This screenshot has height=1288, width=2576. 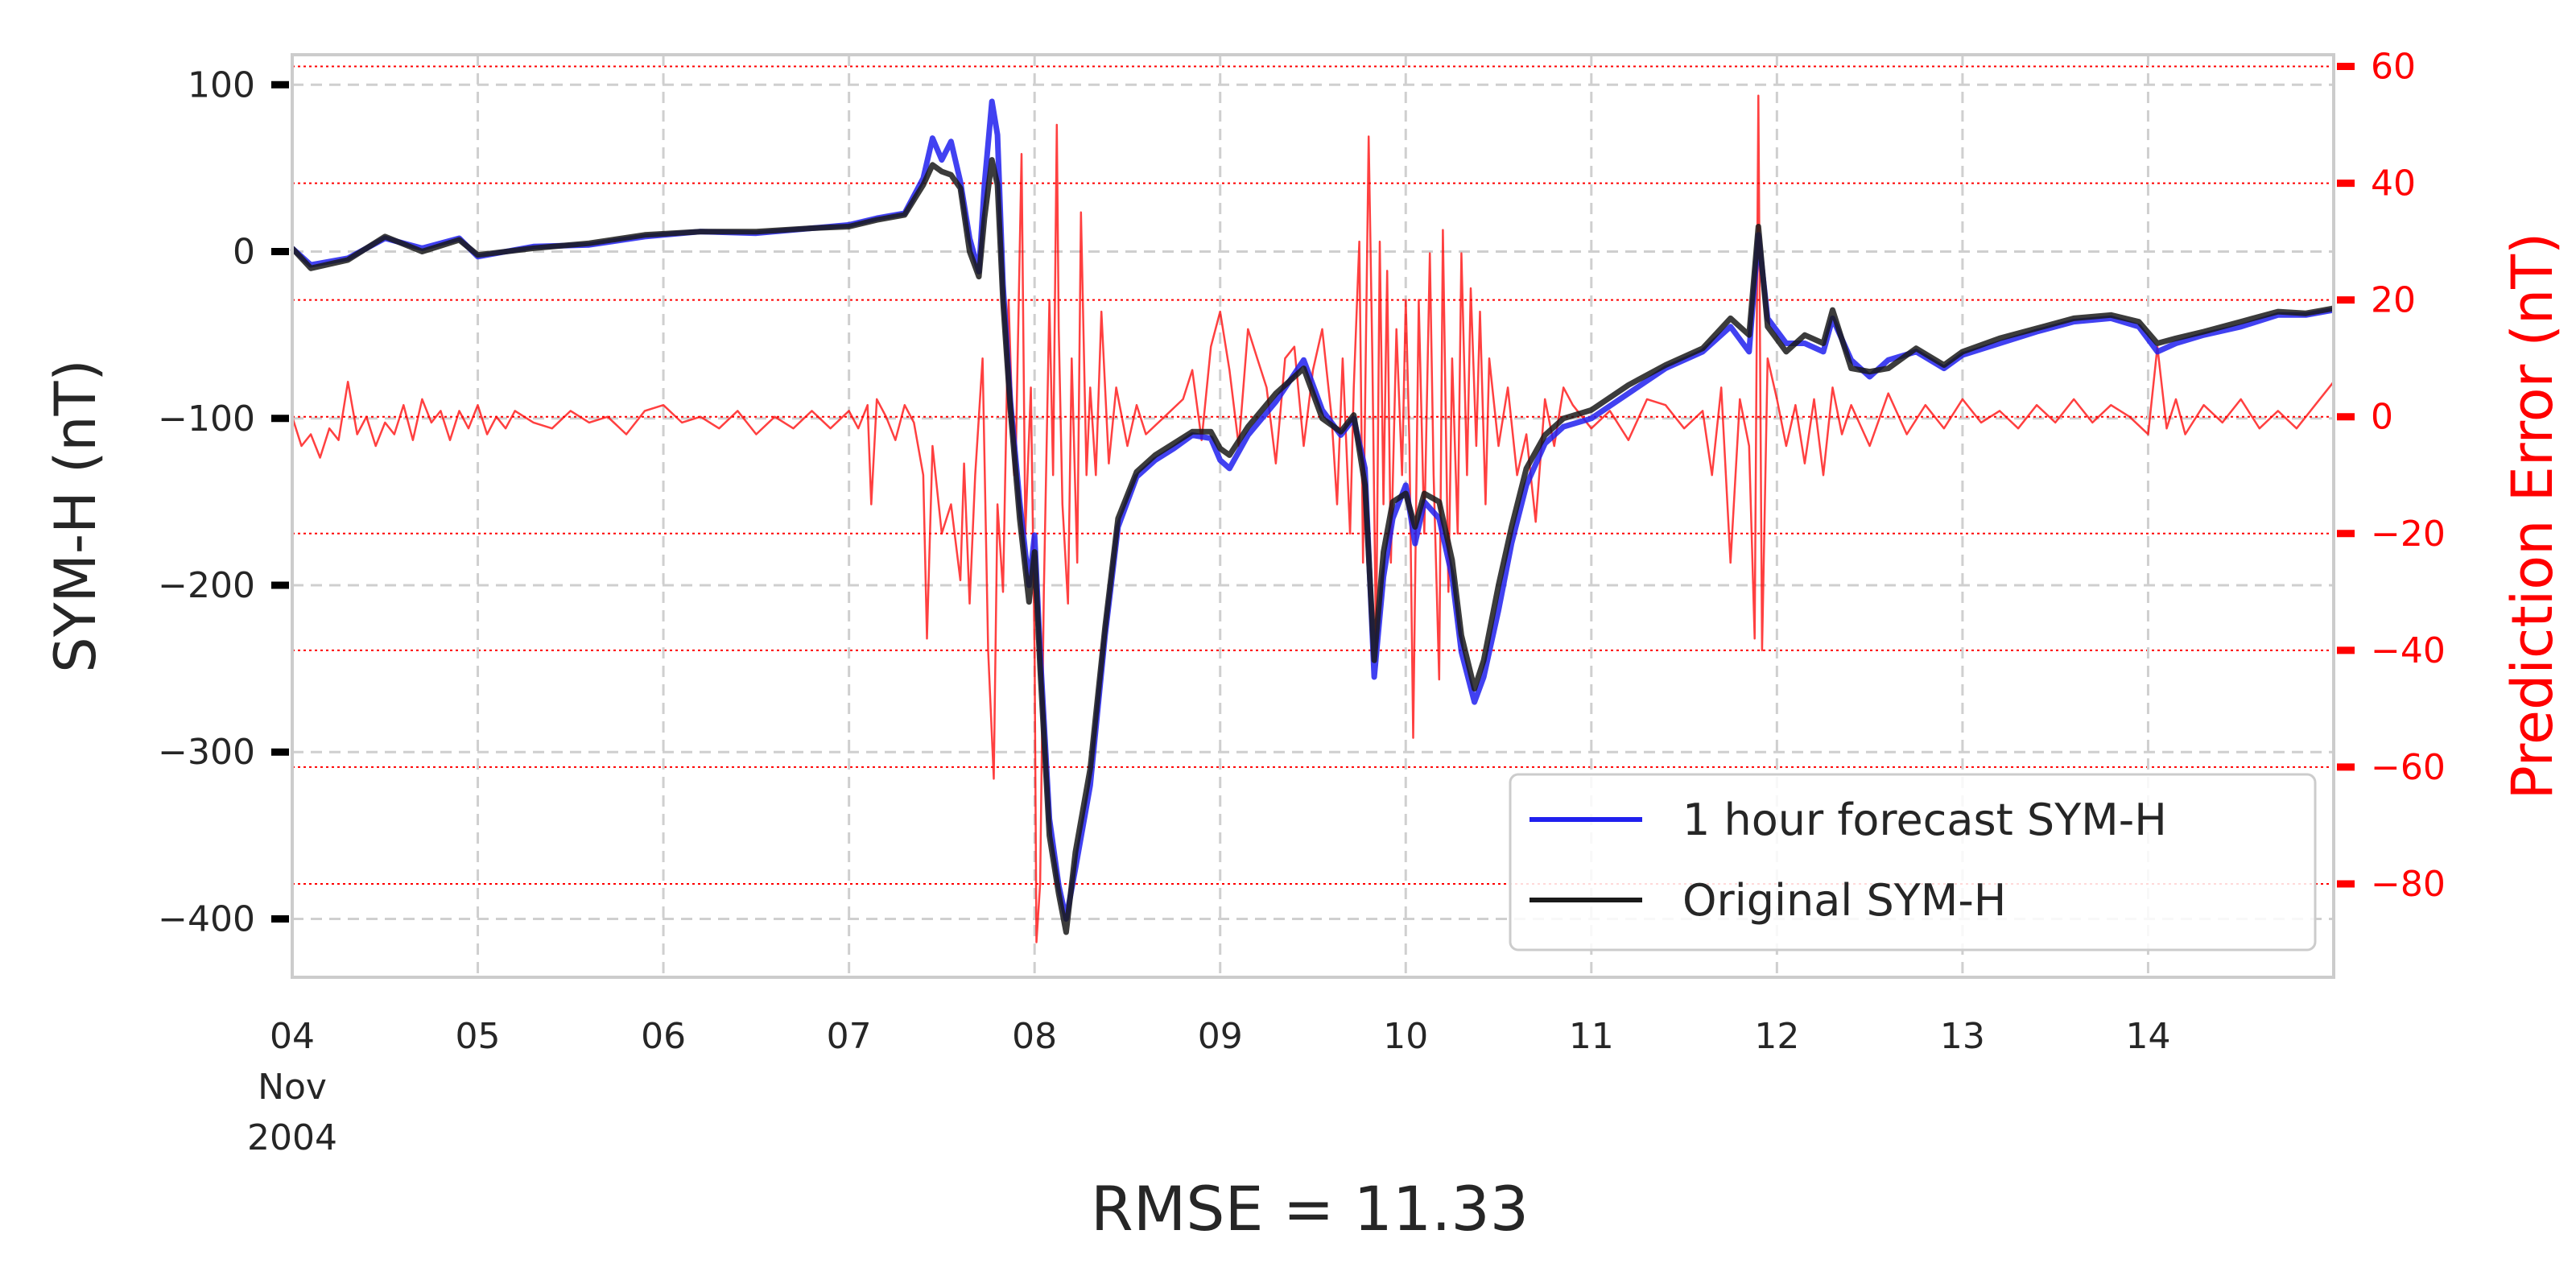 I want to click on x-tick-sublabel-year: 2004, so click(x=292, y=1137).